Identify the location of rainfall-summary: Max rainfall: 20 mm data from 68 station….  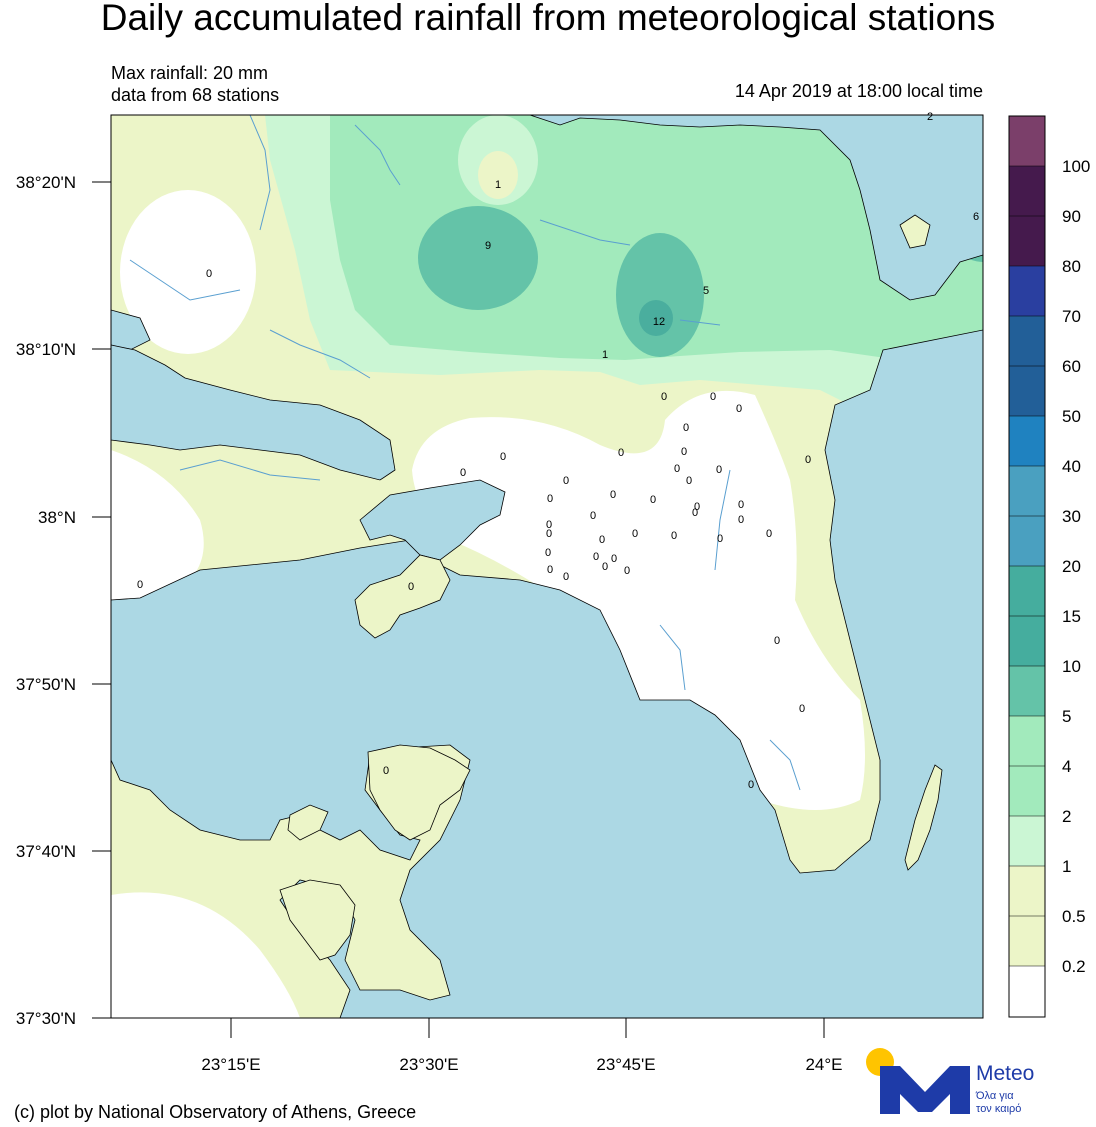
(195, 84).